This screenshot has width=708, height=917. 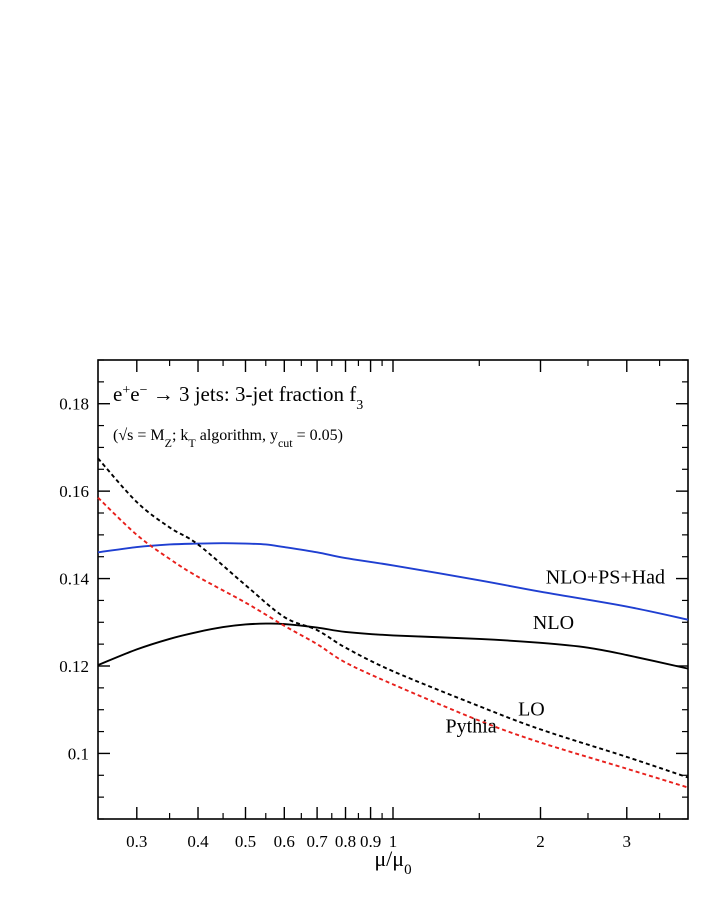 What do you see at coordinates (136, 841) in the screenshot?
I see `x-tick-label: 0.3` at bounding box center [136, 841].